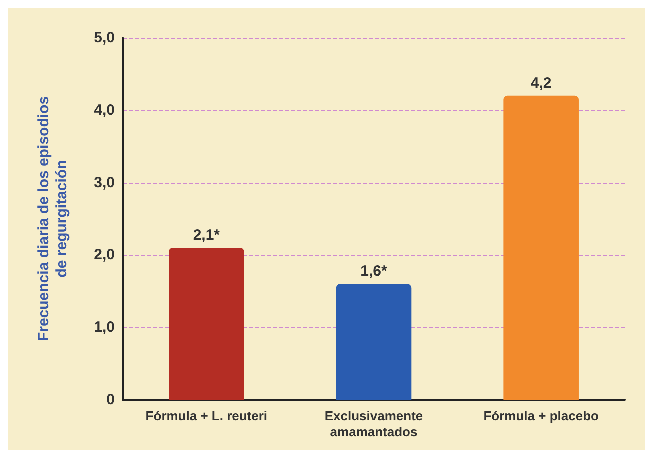  What do you see at coordinates (104, 38) in the screenshot?
I see `y-tick-label: 5,0` at bounding box center [104, 38].